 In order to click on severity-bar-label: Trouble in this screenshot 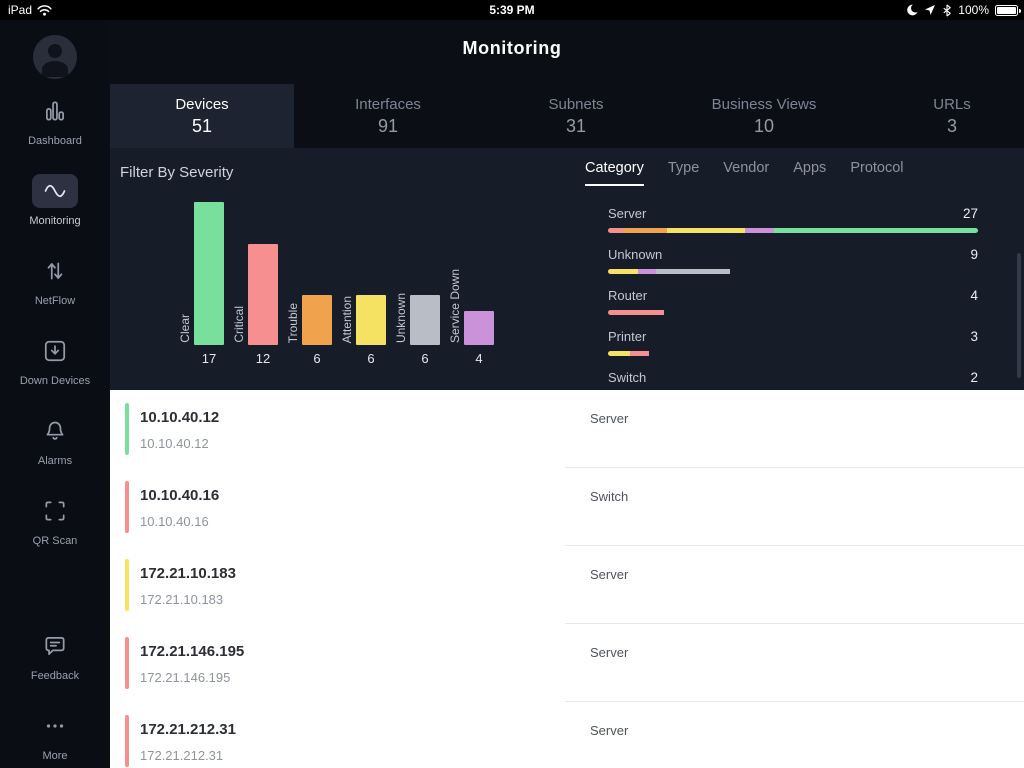, I will do `click(293, 322)`.